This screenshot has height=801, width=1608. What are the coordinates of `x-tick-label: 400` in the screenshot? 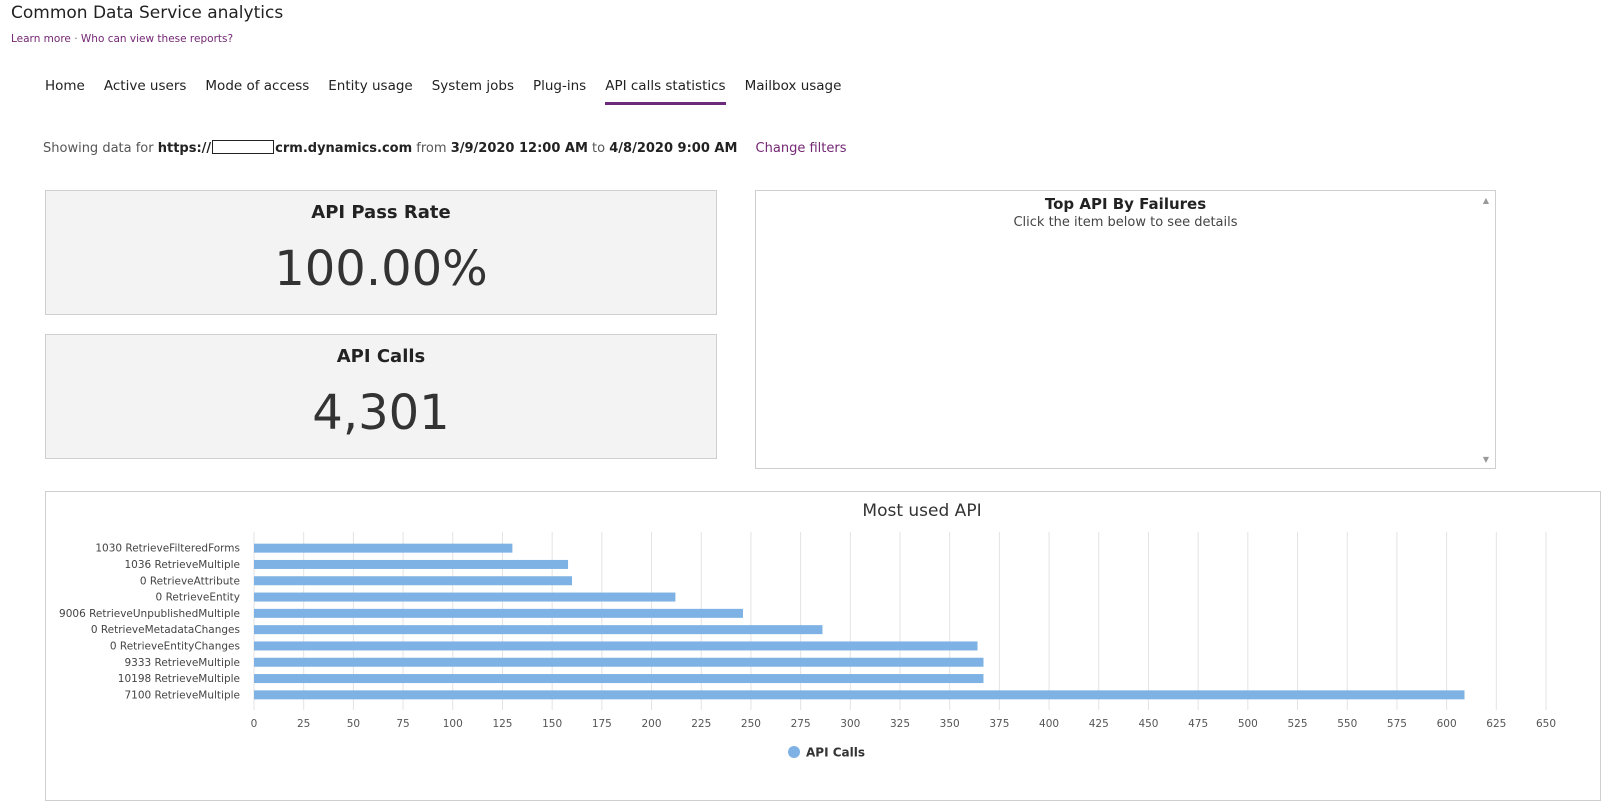 It's located at (1049, 724).